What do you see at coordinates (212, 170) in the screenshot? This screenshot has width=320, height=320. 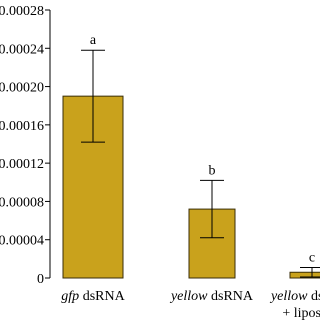 I see `annotation: b` at bounding box center [212, 170].